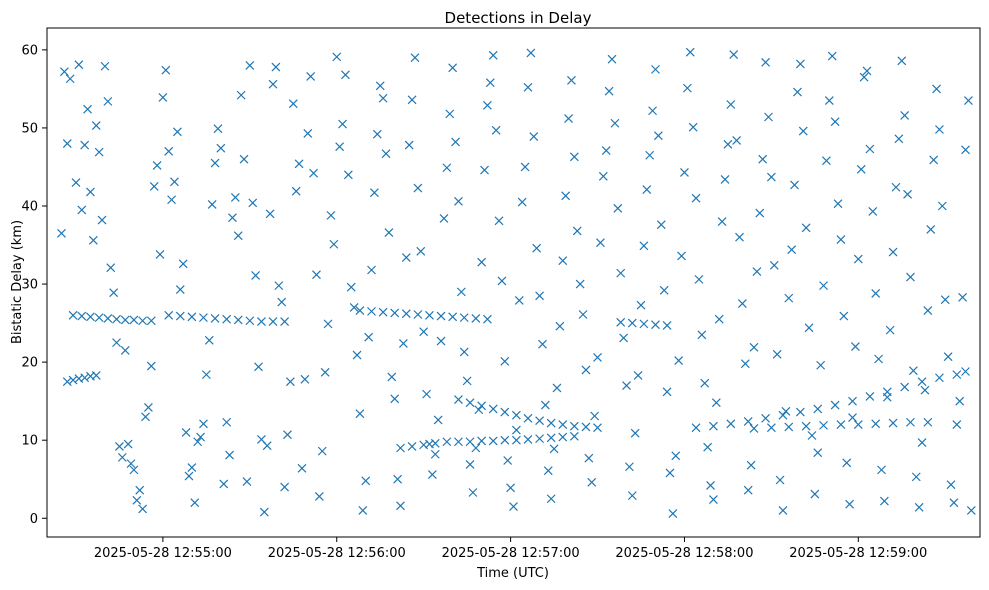 The image size is (989, 590). Describe the element at coordinates (34, 285) in the screenshot. I see `y-axis: 0 10 20 30 40 50 60` at that location.